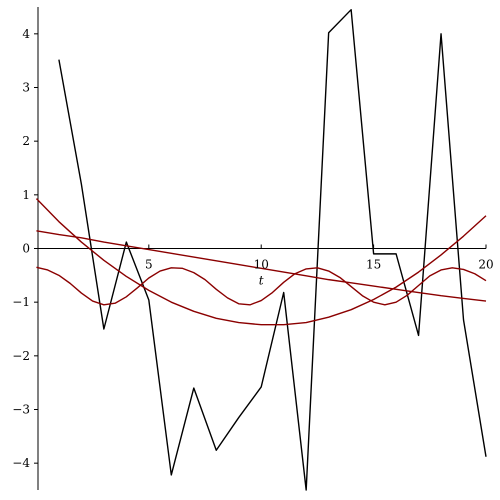  What do you see at coordinates (149, 265) in the screenshot?
I see `x-tick-label: 5` at bounding box center [149, 265].